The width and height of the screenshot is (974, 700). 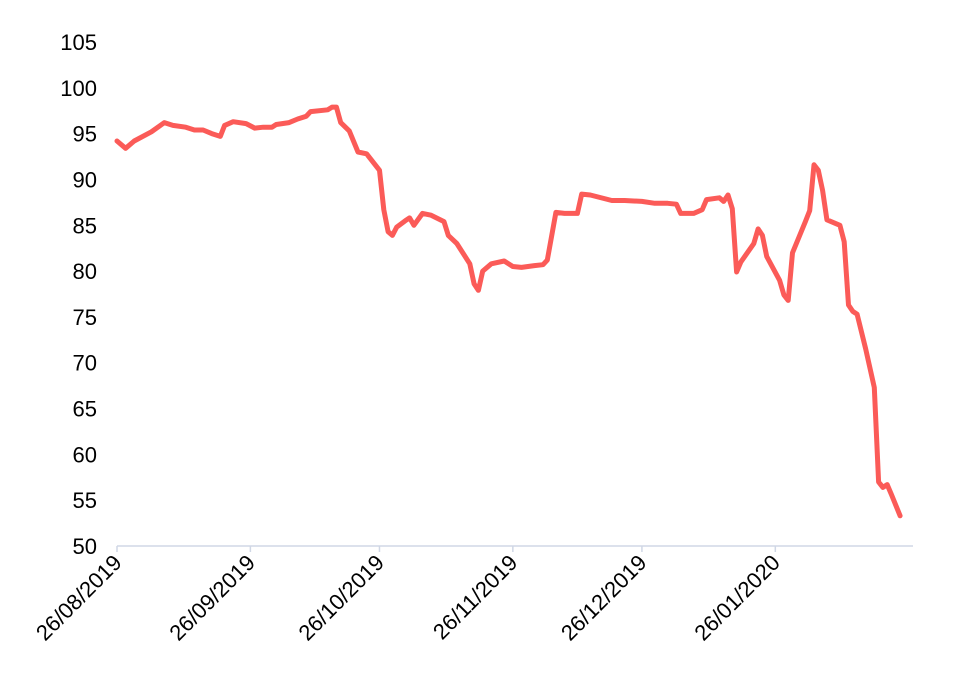 What do you see at coordinates (85, 454) in the screenshot?
I see `y-tick-label: 60` at bounding box center [85, 454].